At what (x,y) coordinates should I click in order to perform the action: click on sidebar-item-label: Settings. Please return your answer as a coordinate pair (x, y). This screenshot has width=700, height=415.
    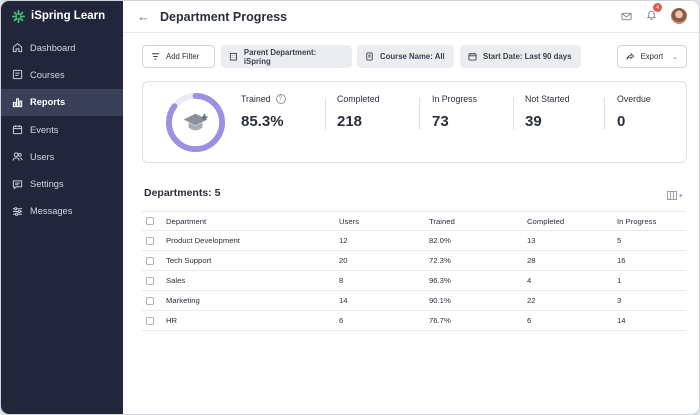
    Looking at the image, I should click on (47, 184).